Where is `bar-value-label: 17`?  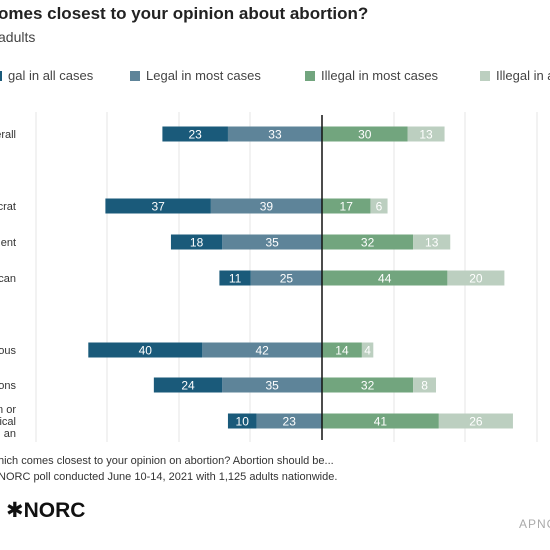 bar-value-label: 17 is located at coordinates (347, 207).